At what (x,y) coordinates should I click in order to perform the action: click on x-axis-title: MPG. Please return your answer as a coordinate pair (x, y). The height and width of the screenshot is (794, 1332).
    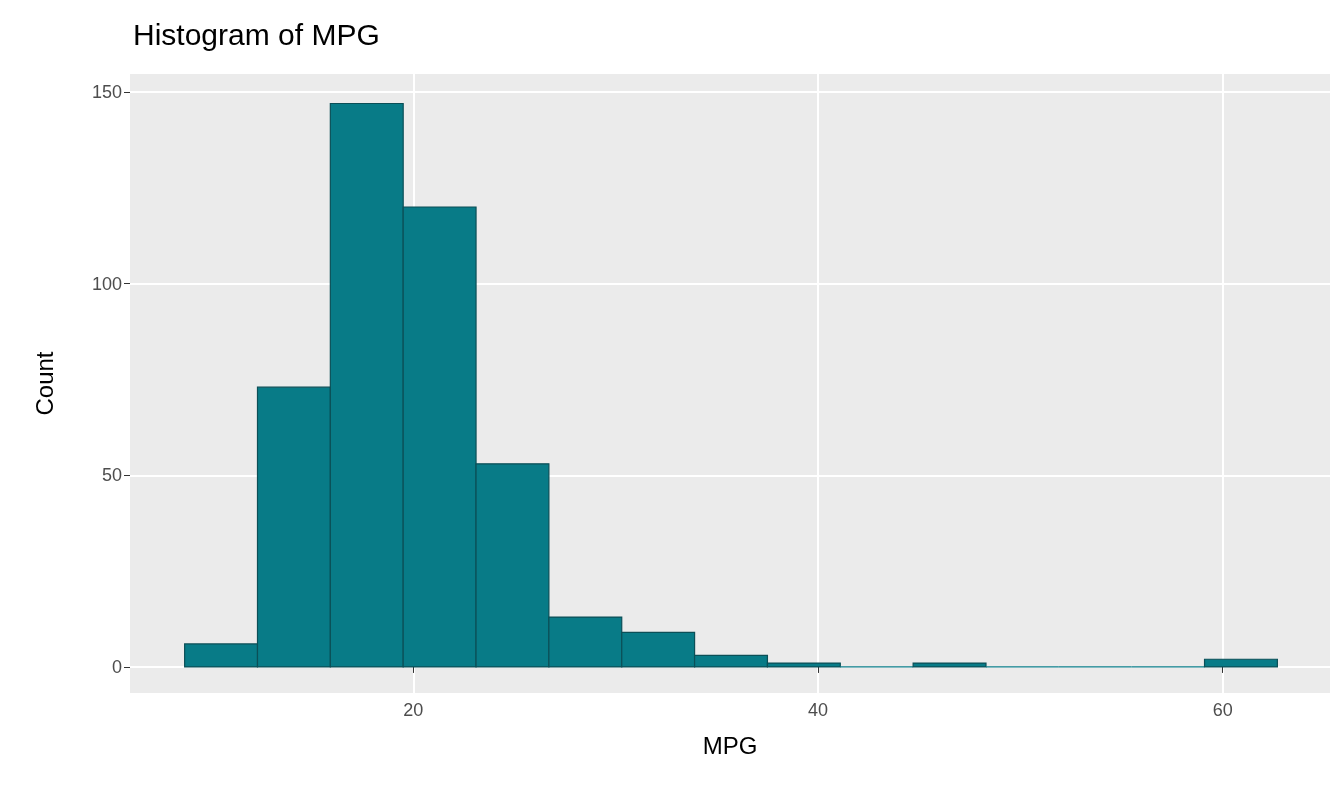
    Looking at the image, I should click on (730, 745).